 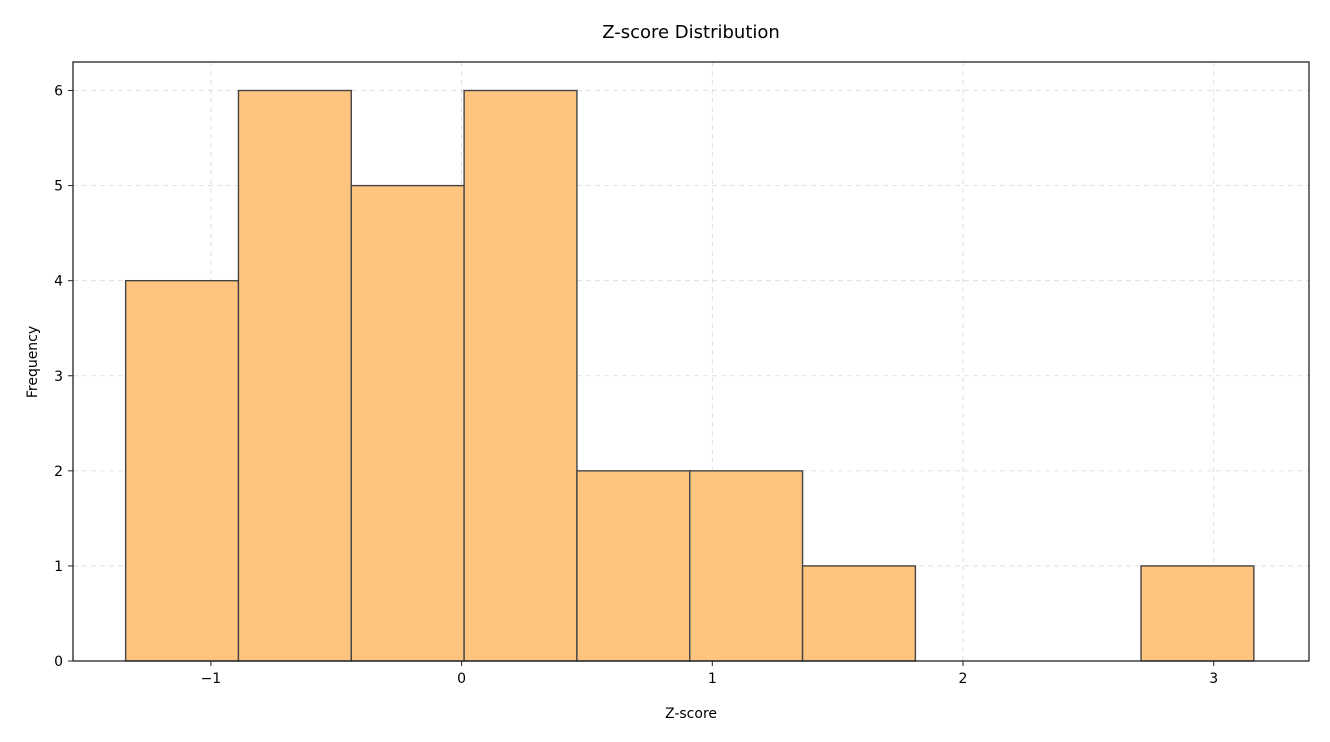 What do you see at coordinates (58, 472) in the screenshot?
I see `y-tick-label-2: 2` at bounding box center [58, 472].